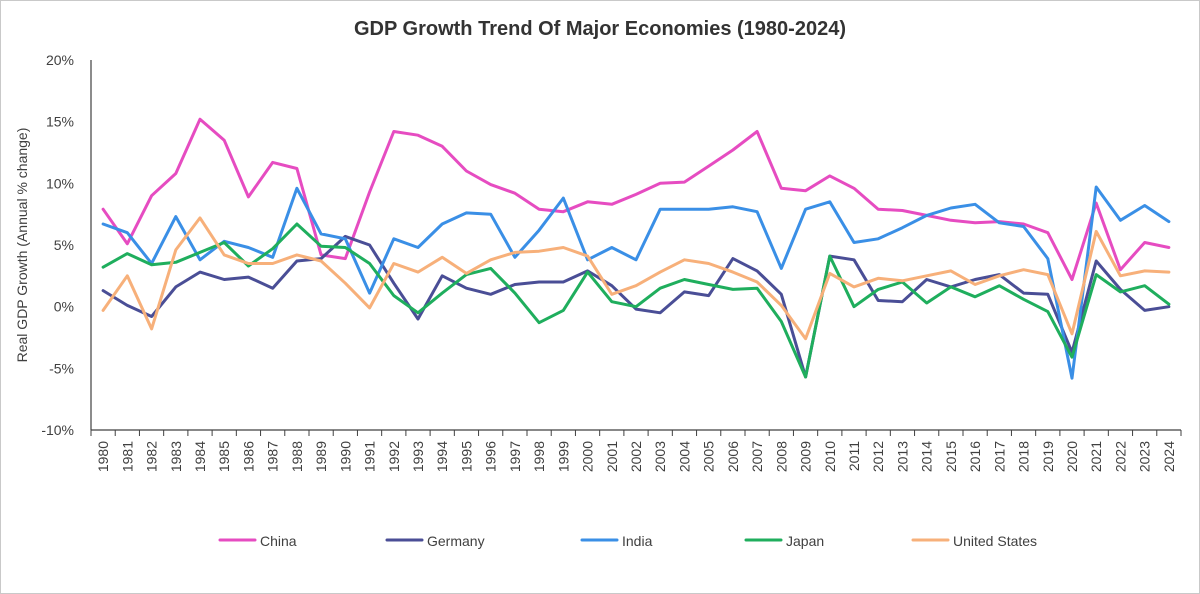 This screenshot has height=594, width=1200. Describe the element at coordinates (927, 456) in the screenshot. I see `x-tick-label: 2014` at that location.